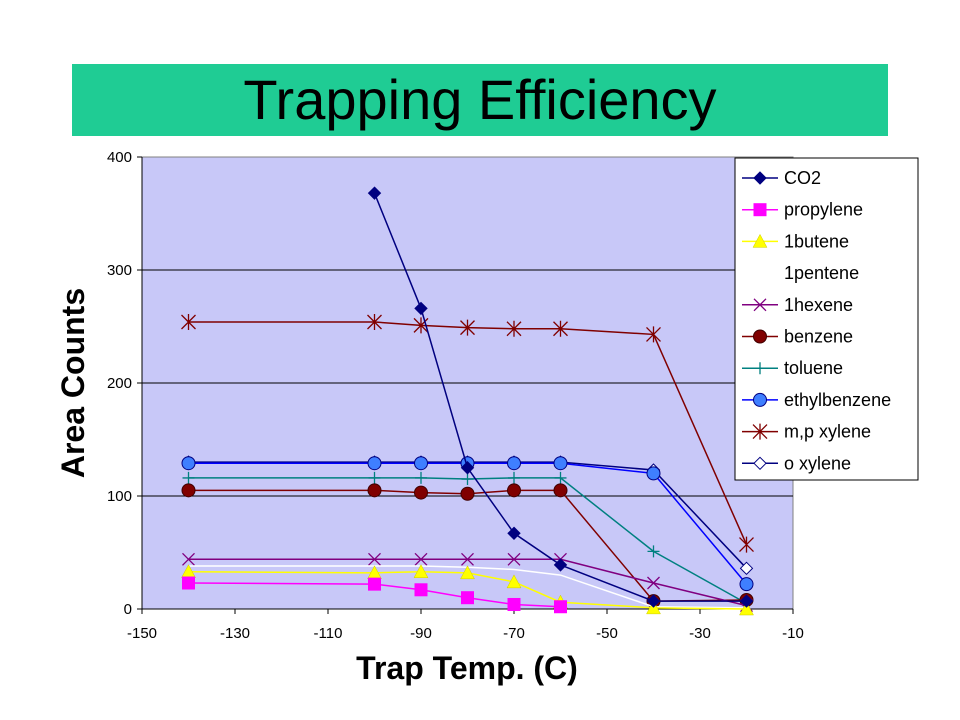 This screenshot has width=960, height=720. I want to click on legend-entry: benzene, so click(797, 337).